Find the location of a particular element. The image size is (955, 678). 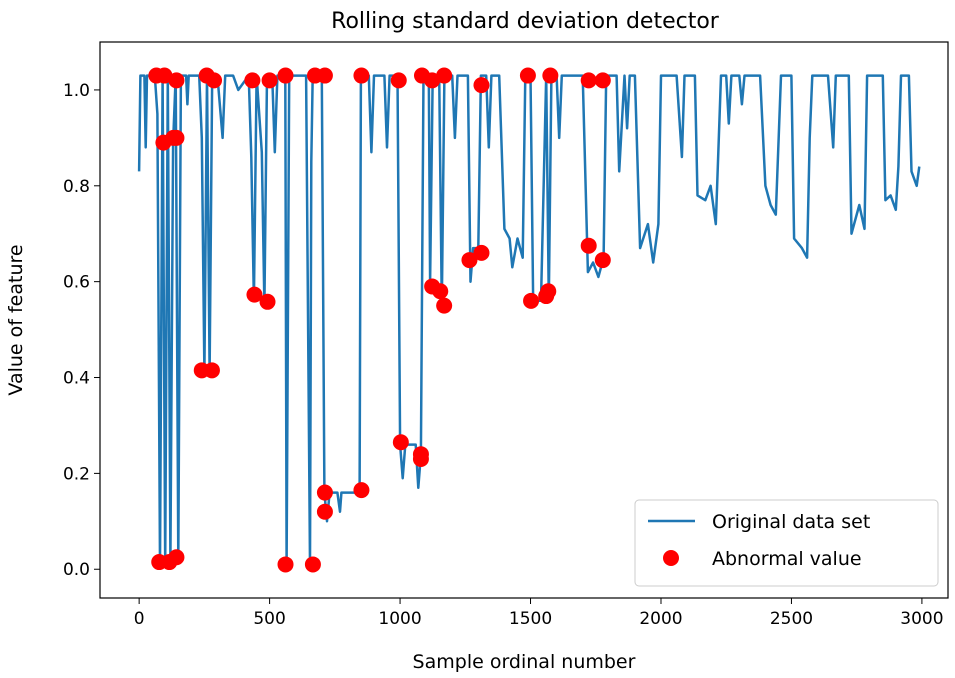

legend-box is located at coordinates (786, 543).